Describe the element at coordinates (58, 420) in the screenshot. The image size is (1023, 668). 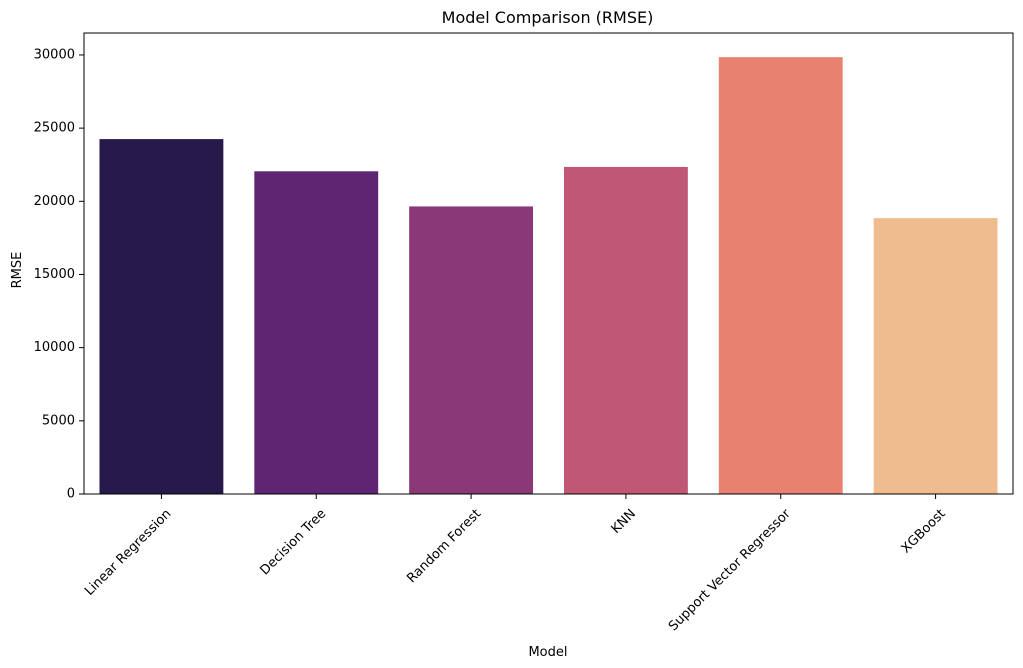
I see `y-tick-label: 5000` at that location.